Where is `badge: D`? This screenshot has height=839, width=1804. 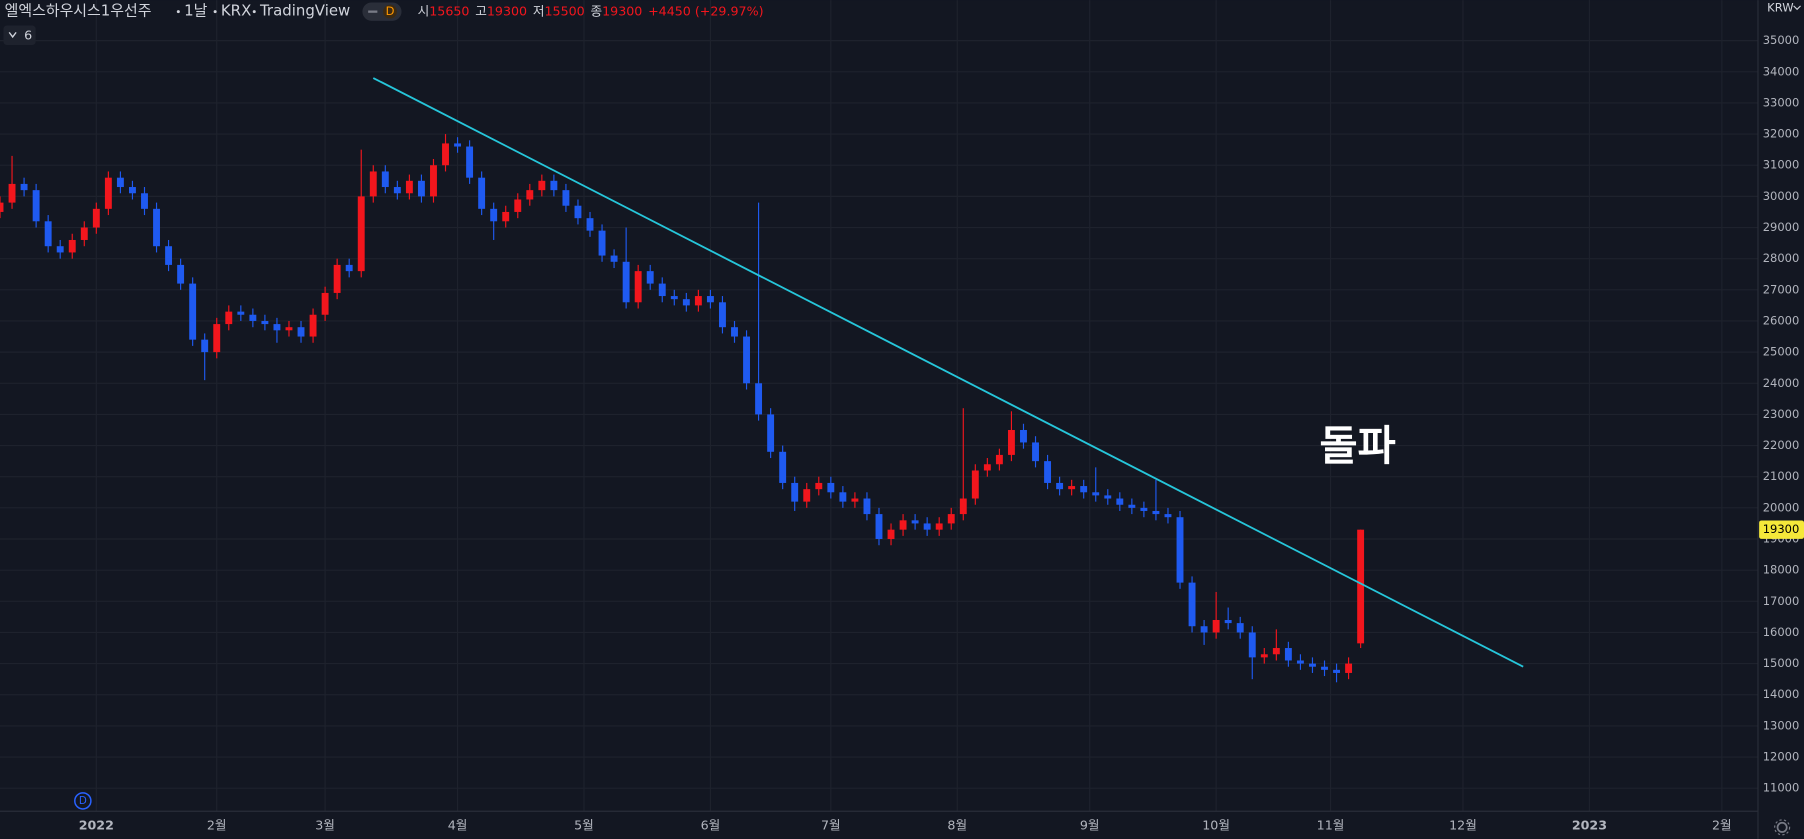
badge: D is located at coordinates (390, 11).